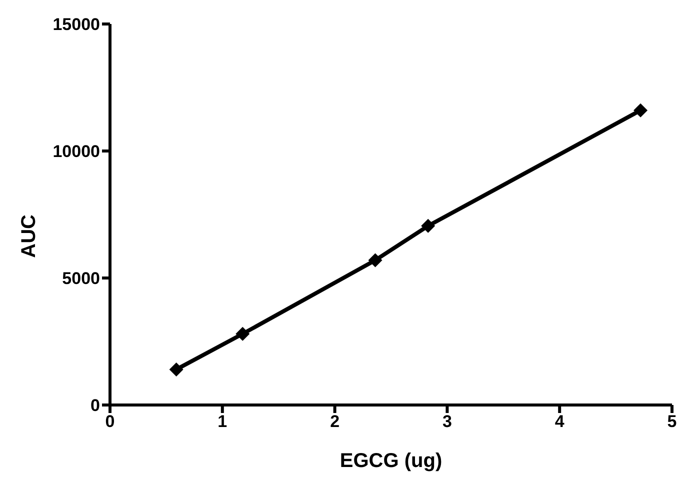  Describe the element at coordinates (95, 406) in the screenshot. I see `y-tick-label: 0` at that location.